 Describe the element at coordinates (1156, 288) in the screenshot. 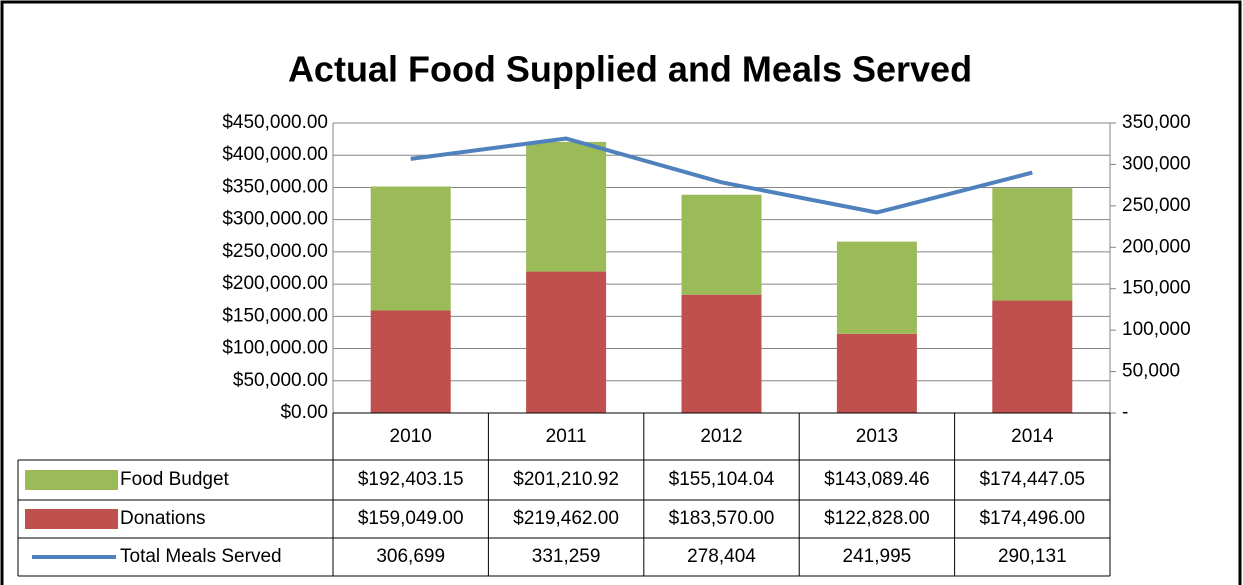

I see `y2-tick-label: 150,000` at that location.